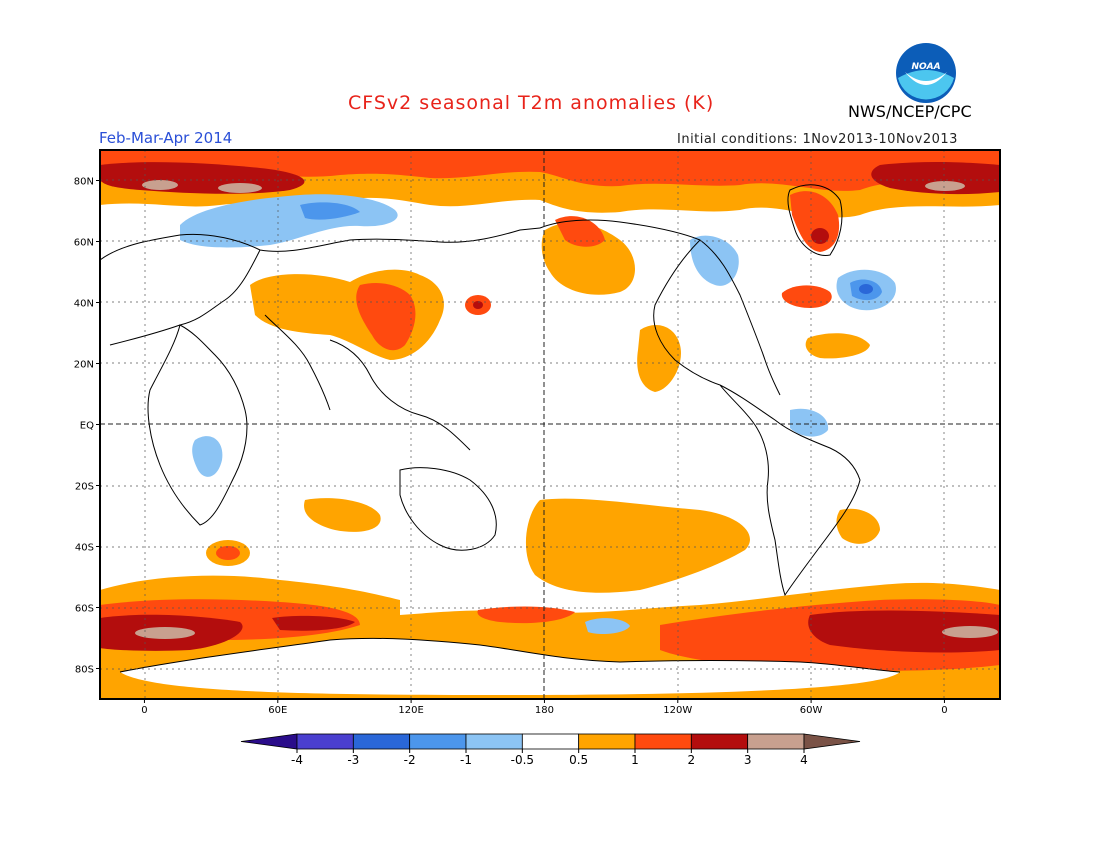 This screenshot has height=850, width=1100. What do you see at coordinates (277, 710) in the screenshot?
I see `lon-label: 60E` at bounding box center [277, 710].